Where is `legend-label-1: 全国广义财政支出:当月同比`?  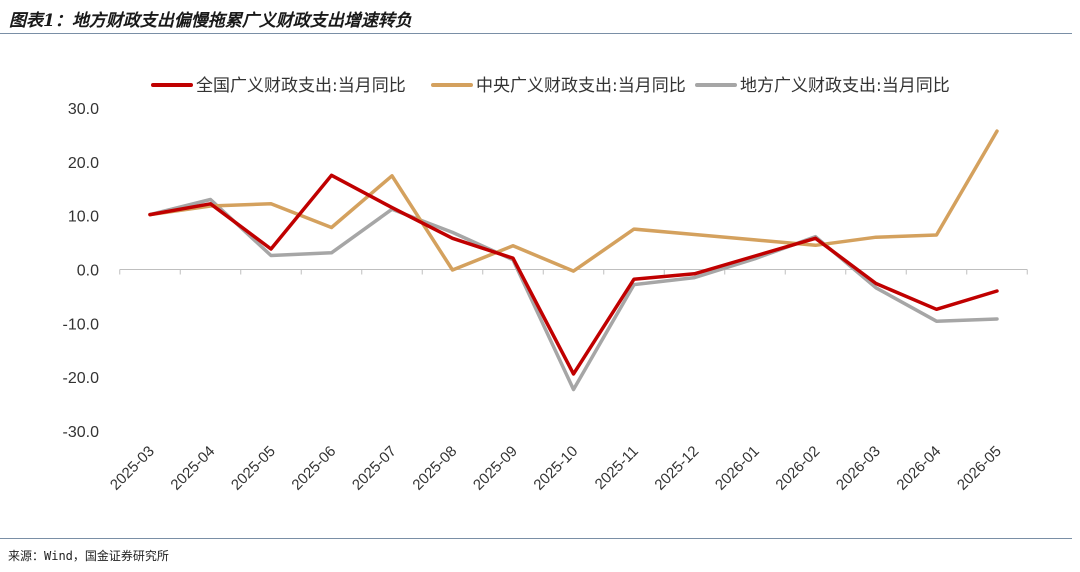
legend-label-1: 全国广义财政支出:当月同比 is located at coordinates (301, 86).